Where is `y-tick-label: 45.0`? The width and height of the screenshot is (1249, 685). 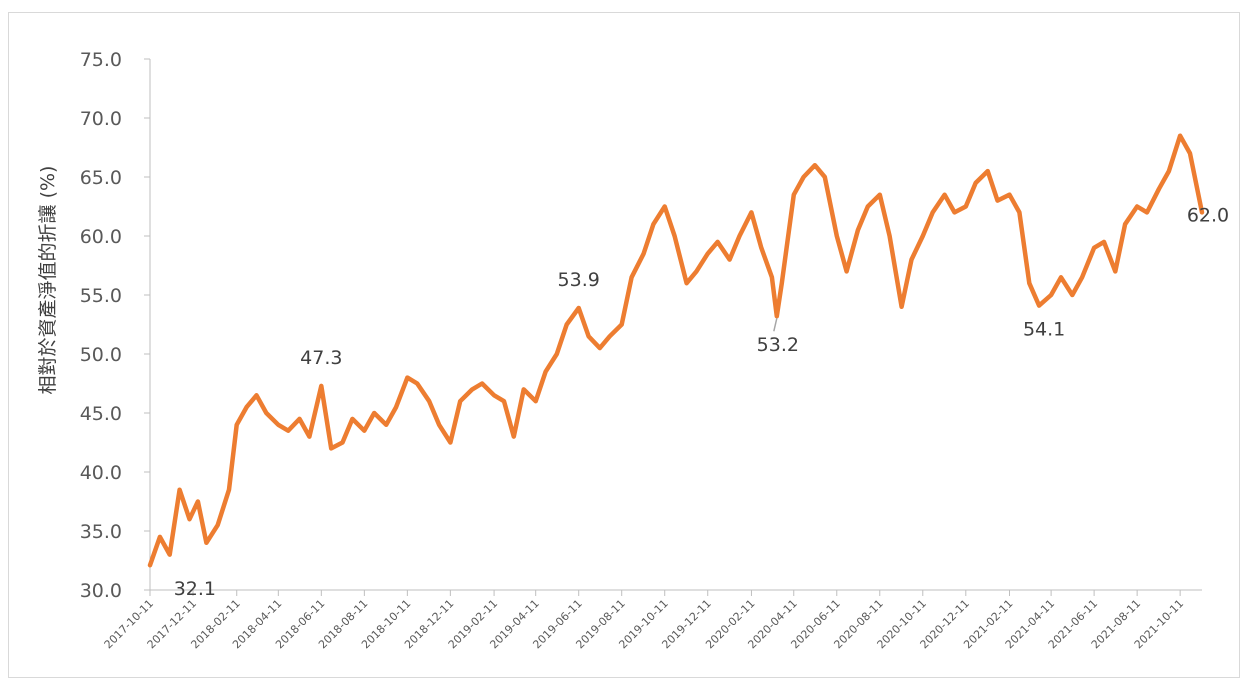 y-tick-label: 45.0 is located at coordinates (101, 414).